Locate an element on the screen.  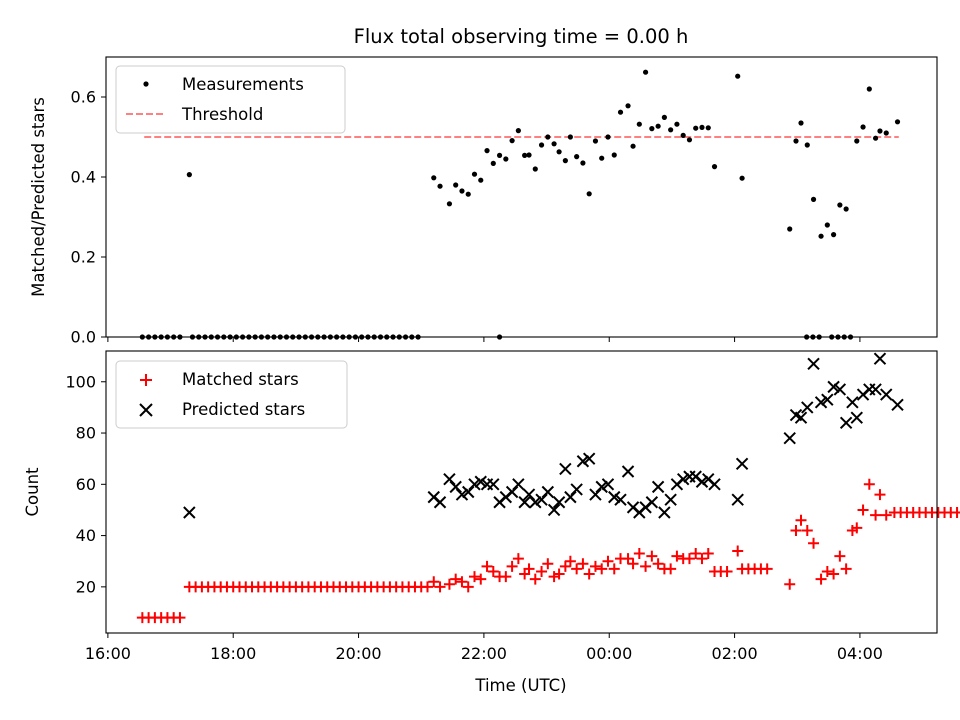
top-legend-box is located at coordinates (230, 99).